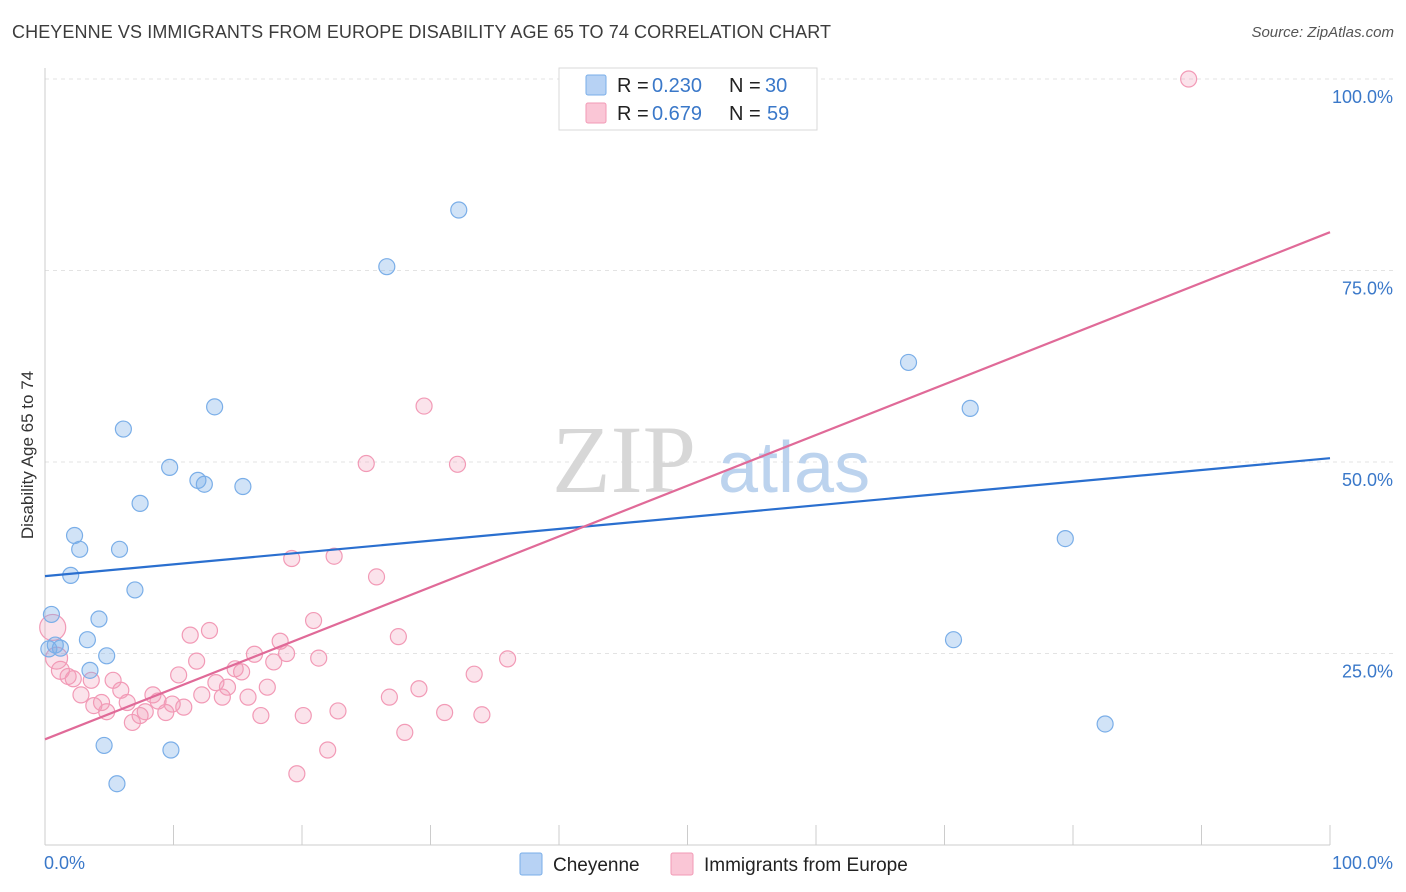  What do you see at coordinates (633, 86) in the screenshot?
I see `legend-r-label-0: R =` at bounding box center [633, 86].